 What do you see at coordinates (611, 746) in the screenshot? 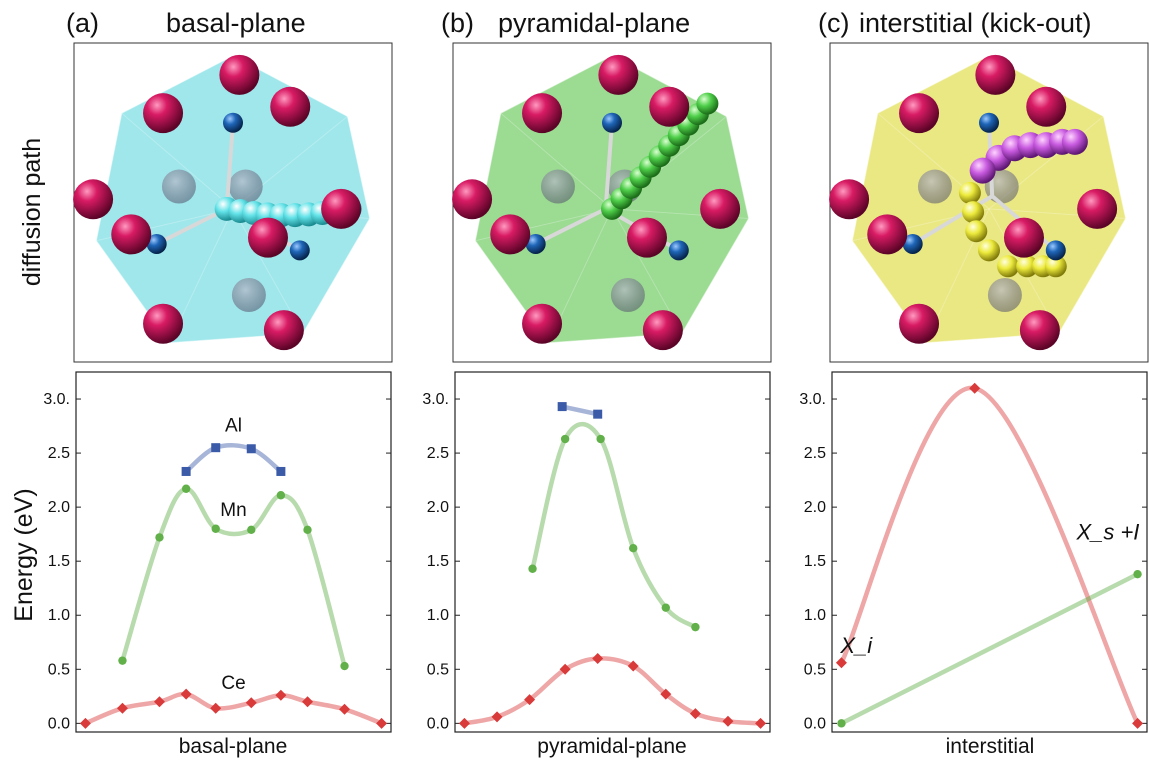
I see `x-axis-label-b: pyramidal-plane` at bounding box center [611, 746].